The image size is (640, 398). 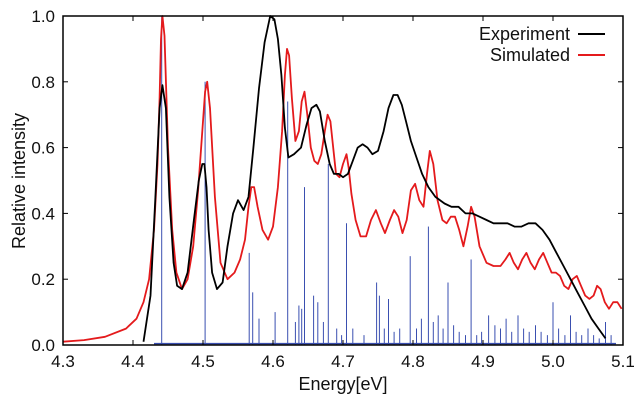 What do you see at coordinates (553, 361) in the screenshot?
I see `x-tick-label-7: 5.0` at bounding box center [553, 361].